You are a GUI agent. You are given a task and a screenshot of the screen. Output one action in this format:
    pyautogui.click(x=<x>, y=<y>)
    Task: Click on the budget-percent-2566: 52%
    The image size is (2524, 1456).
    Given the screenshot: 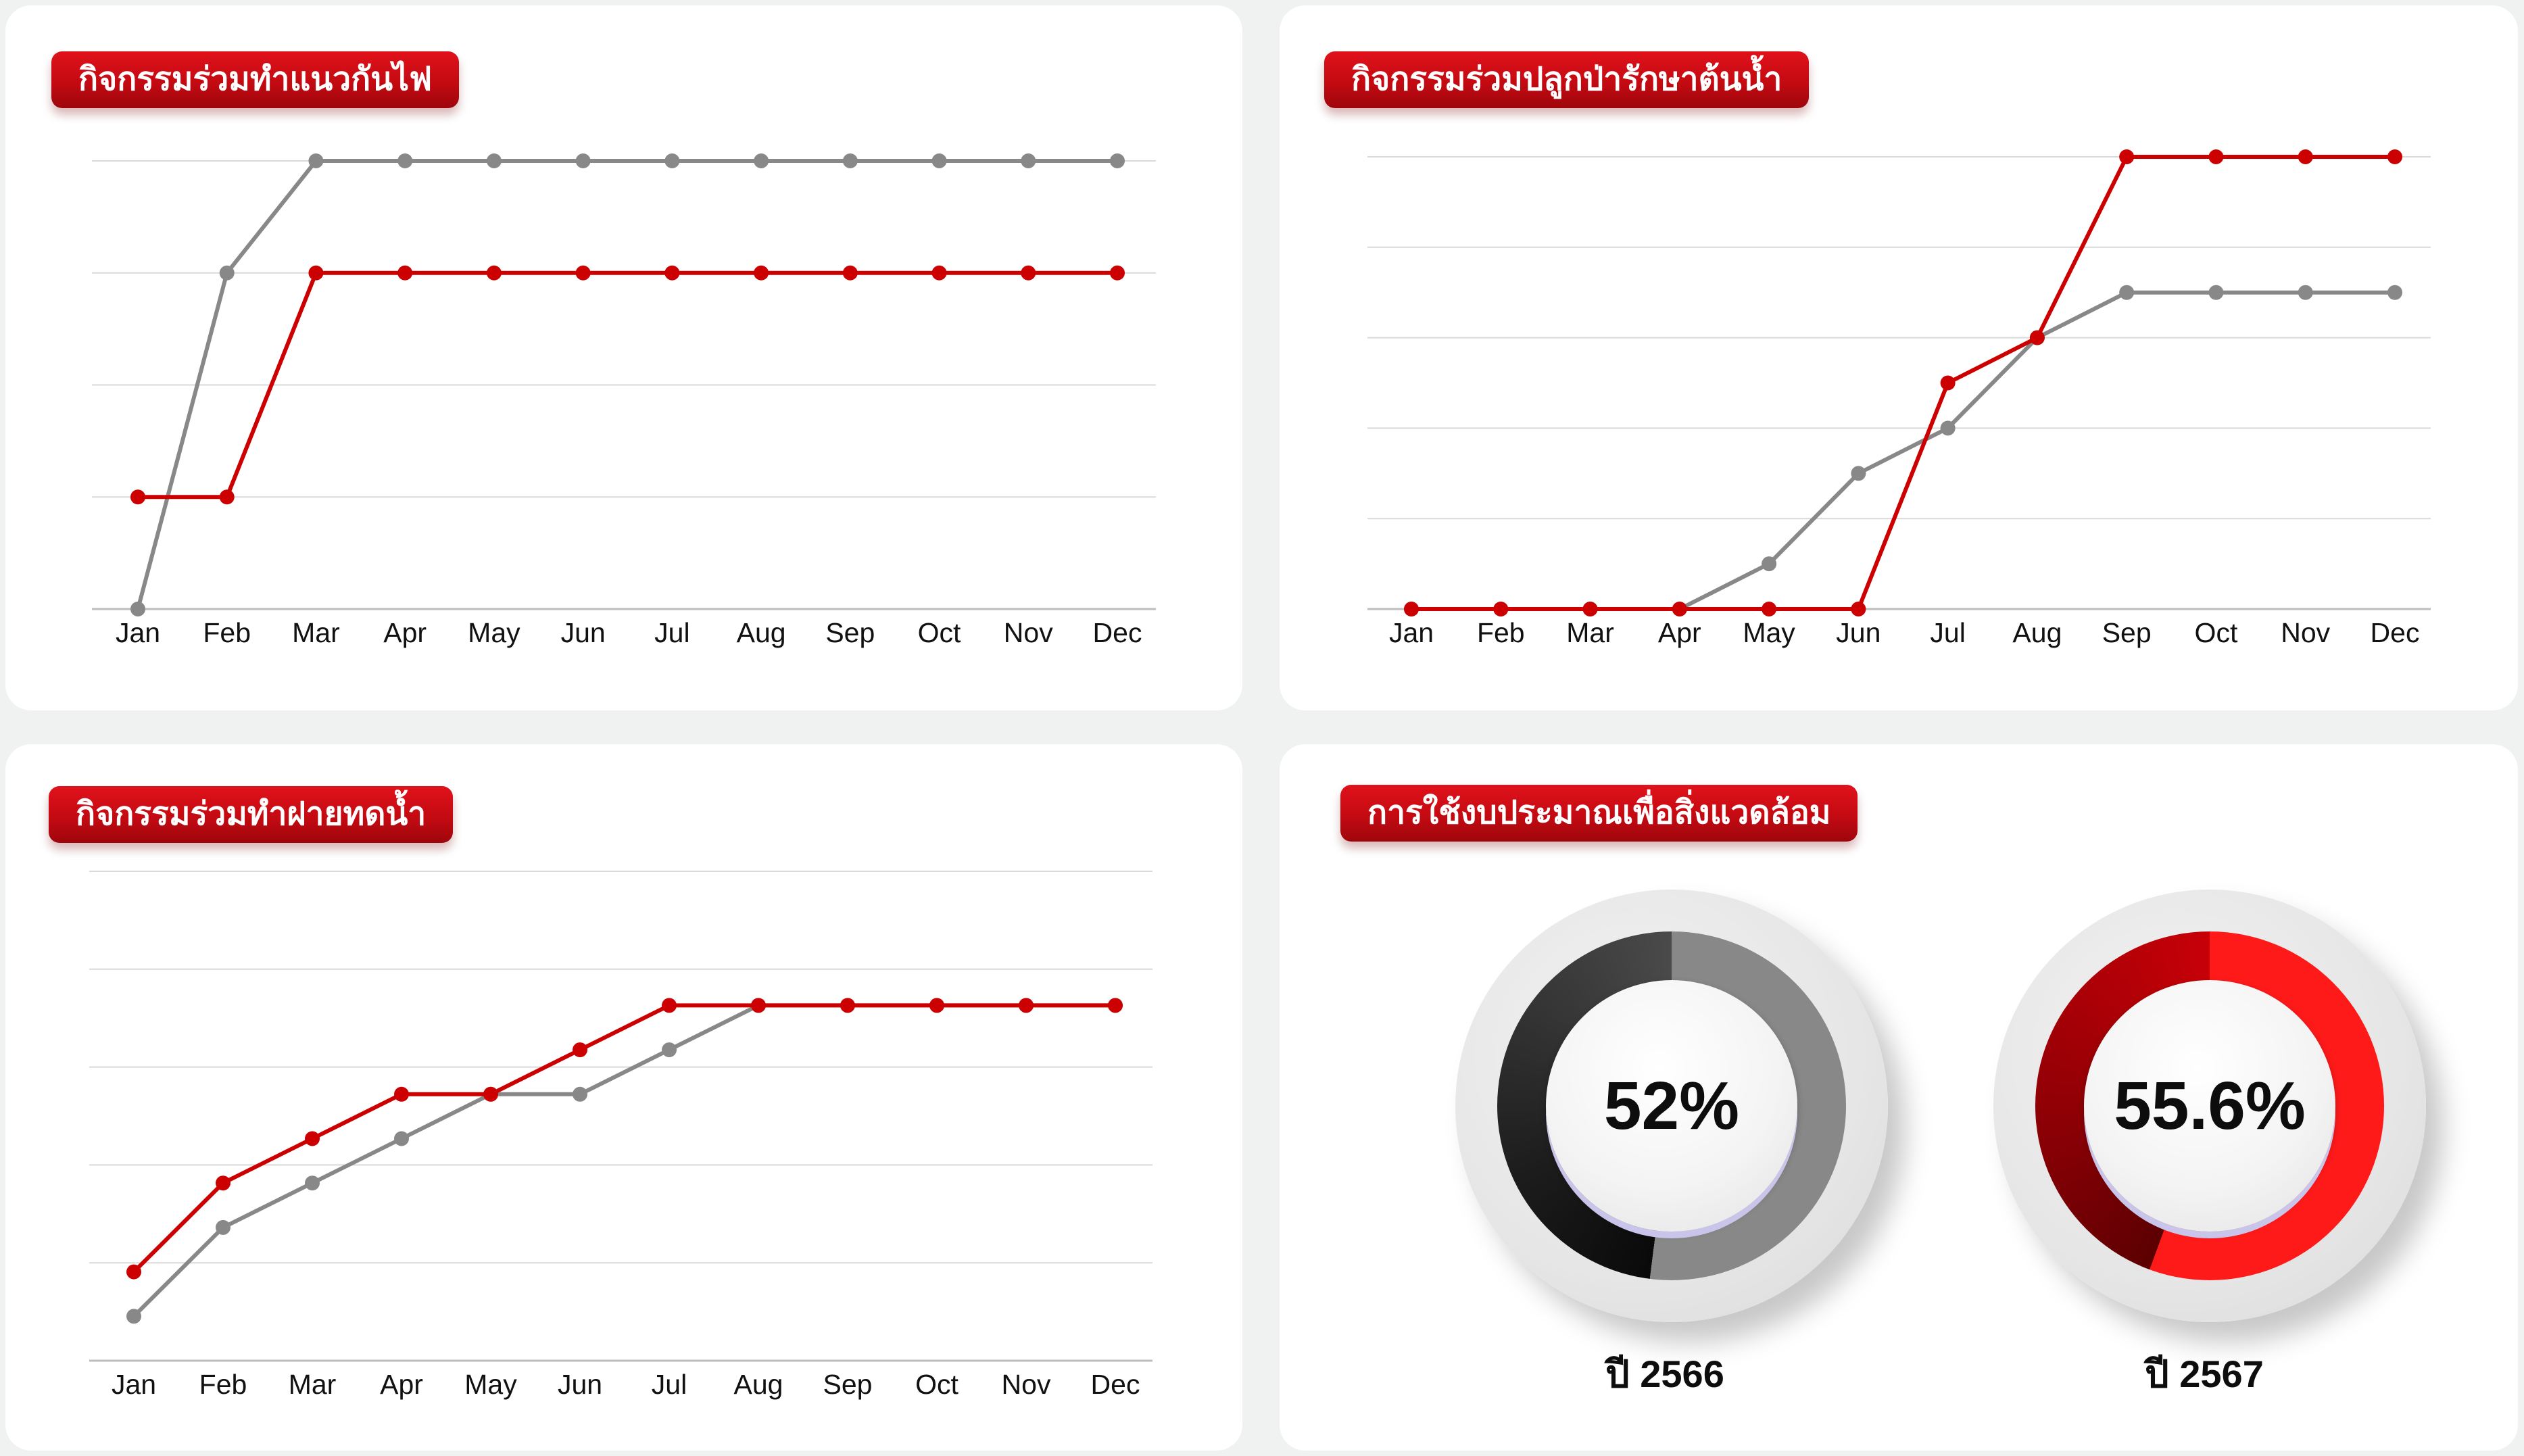 What is the action you would take?
    pyautogui.click(x=1671, y=1106)
    